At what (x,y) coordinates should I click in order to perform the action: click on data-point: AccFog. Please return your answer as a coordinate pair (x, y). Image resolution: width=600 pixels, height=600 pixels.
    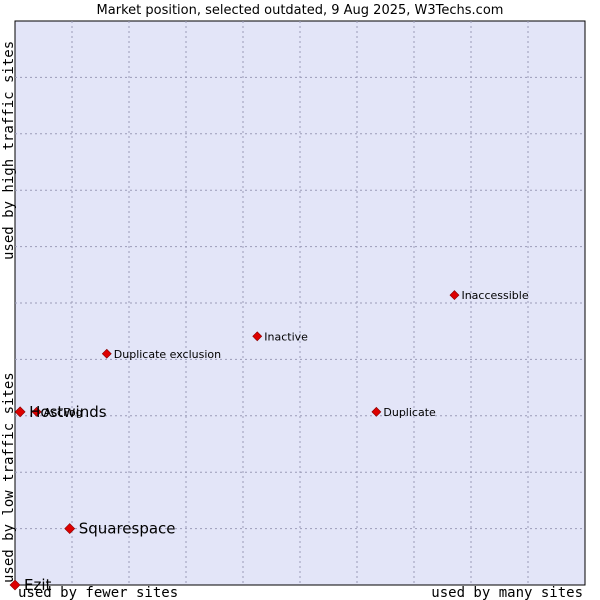
    Looking at the image, I should click on (57, 412).